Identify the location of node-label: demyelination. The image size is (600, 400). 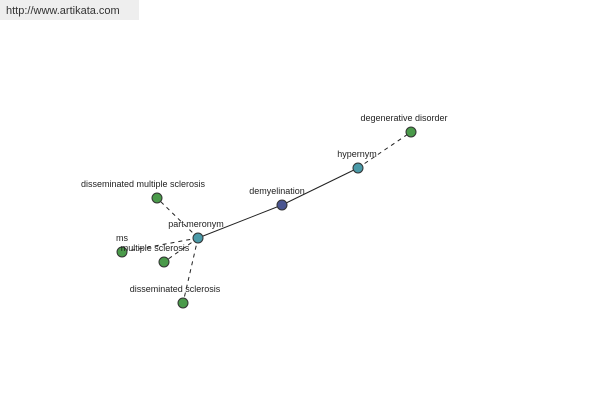
(277, 191).